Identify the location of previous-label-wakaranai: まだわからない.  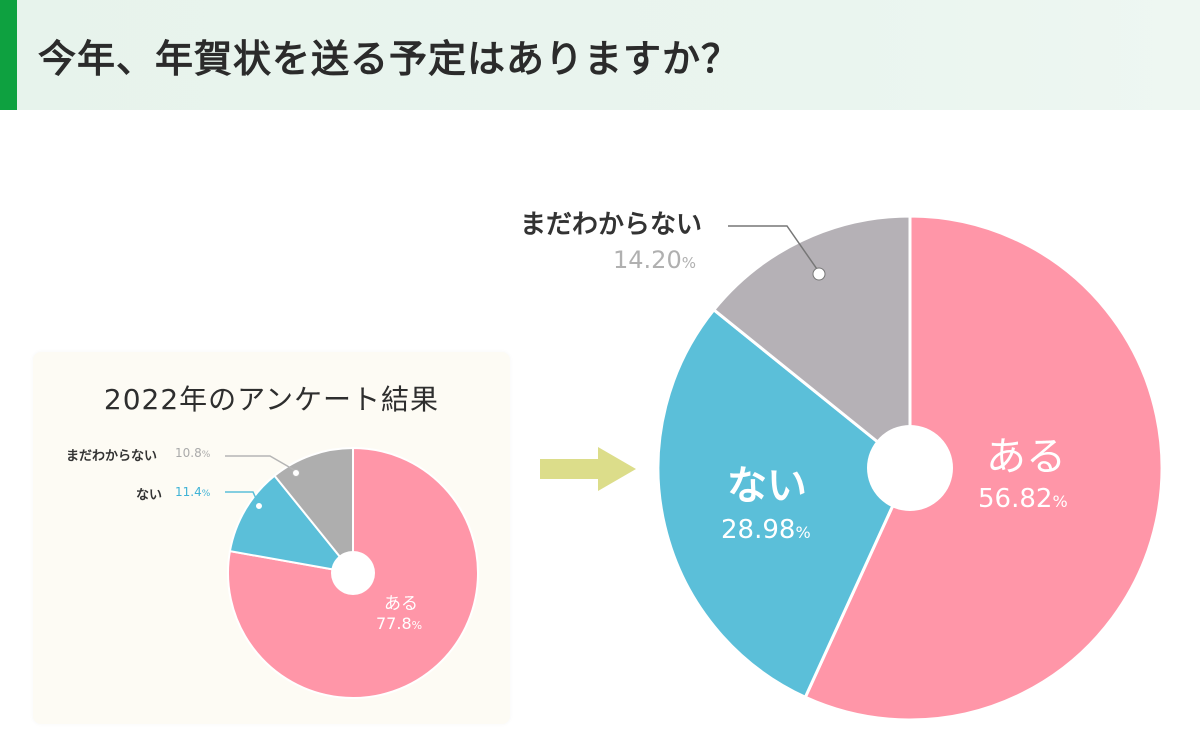
(112, 456).